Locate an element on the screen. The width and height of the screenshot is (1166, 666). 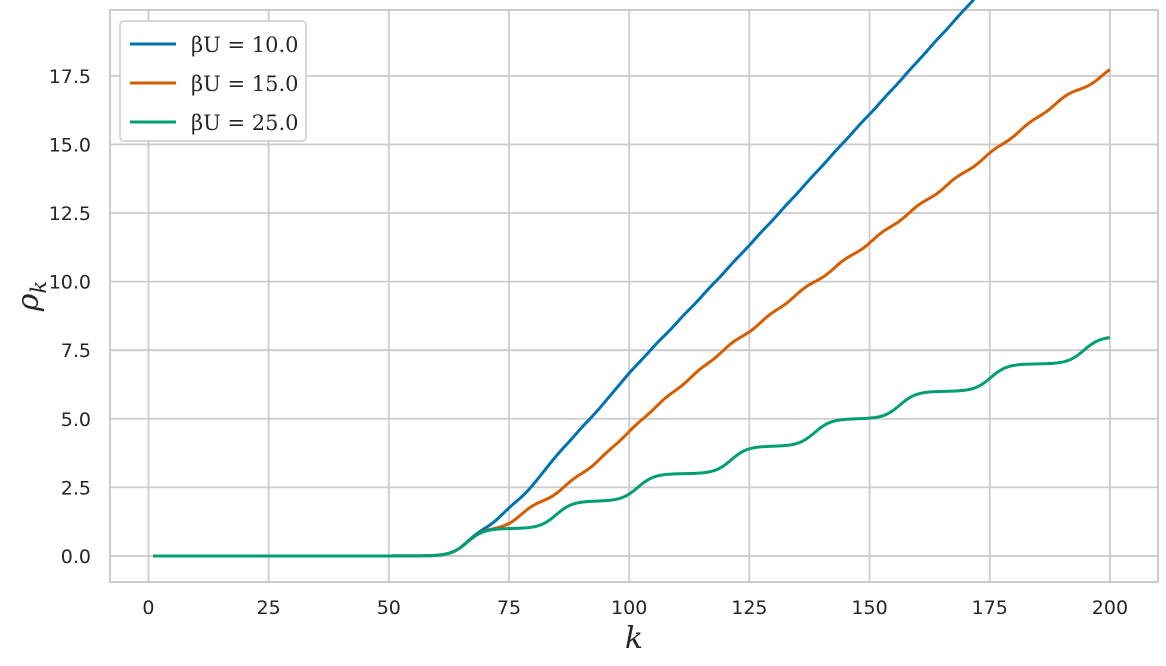
x-axis-label: k is located at coordinates (634, 638).